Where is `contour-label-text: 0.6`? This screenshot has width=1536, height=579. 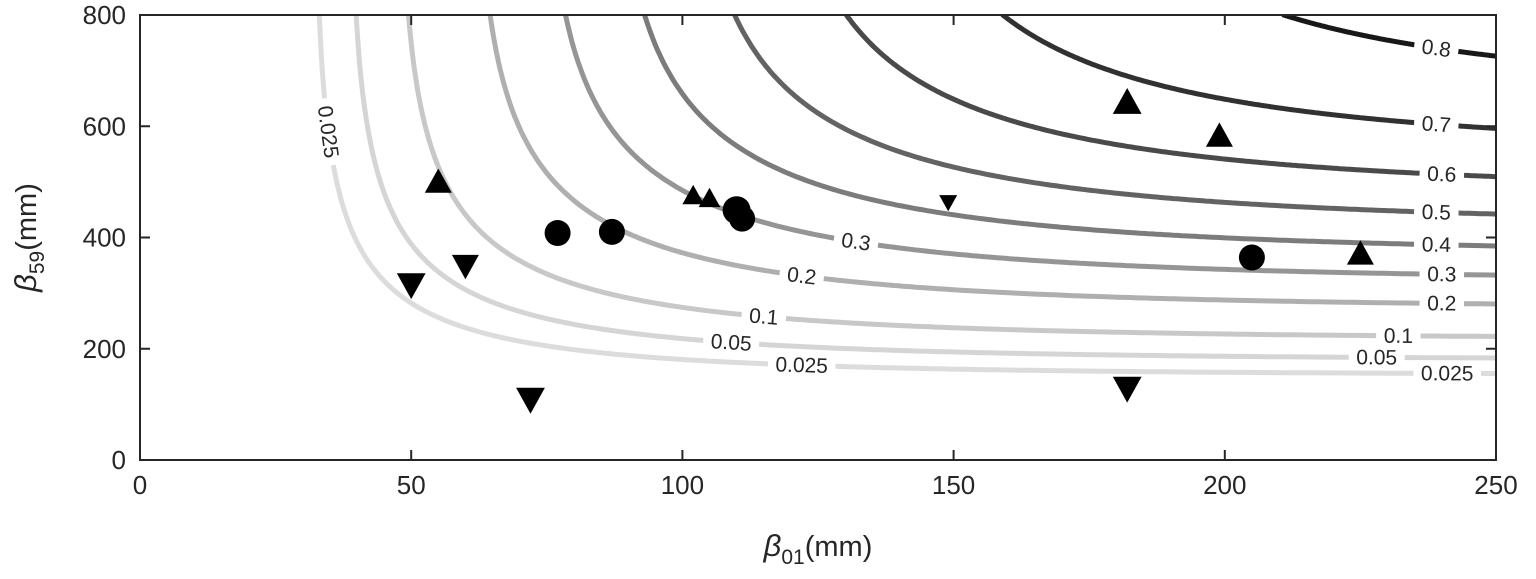
contour-label-text: 0.6 is located at coordinates (1442, 175).